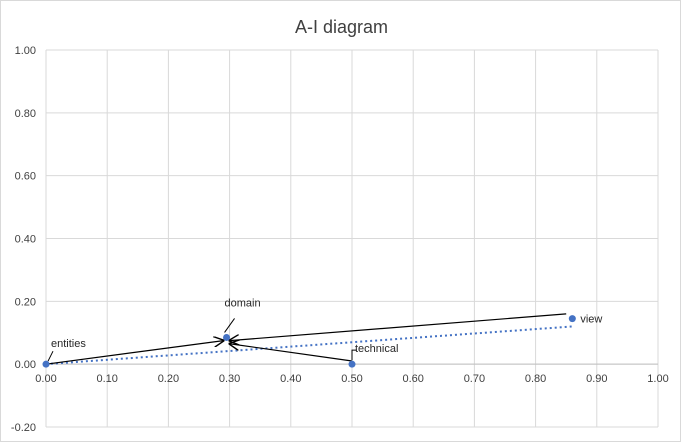 The height and width of the screenshot is (443, 681). What do you see at coordinates (412, 379) in the screenshot?
I see `x-tick-label: 0.60` at bounding box center [412, 379].